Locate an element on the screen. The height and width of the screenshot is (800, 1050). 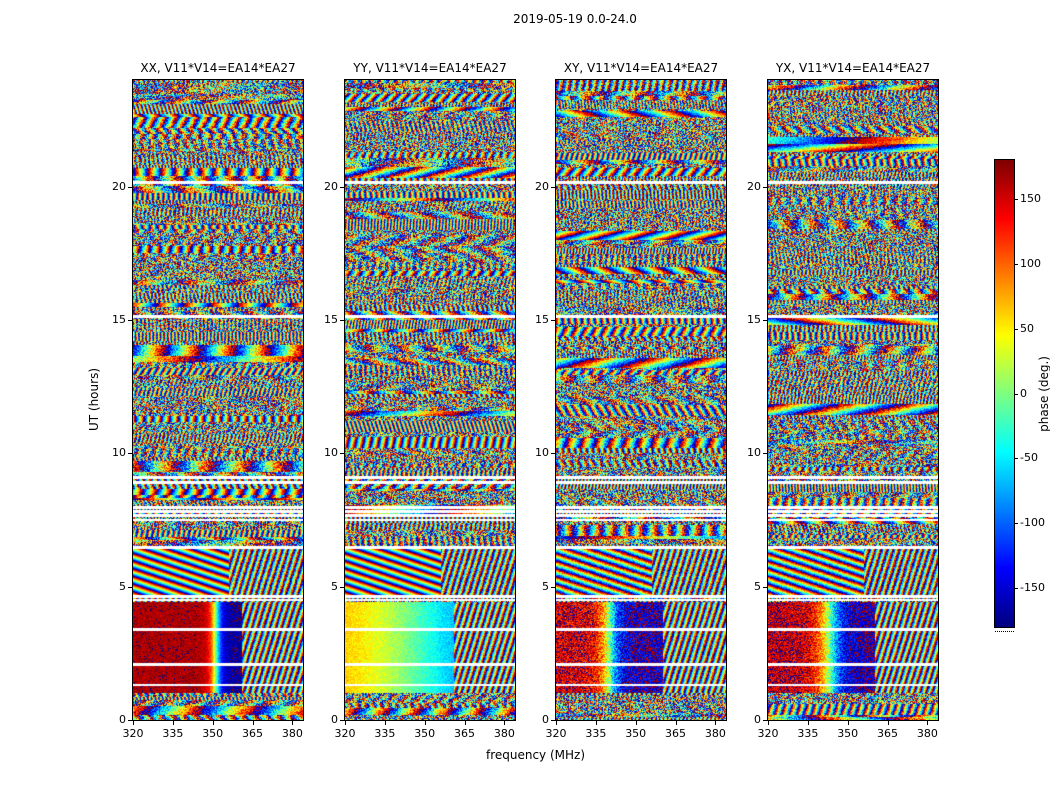
colorbar-tick-label: -50 is located at coordinates (1029, 458).